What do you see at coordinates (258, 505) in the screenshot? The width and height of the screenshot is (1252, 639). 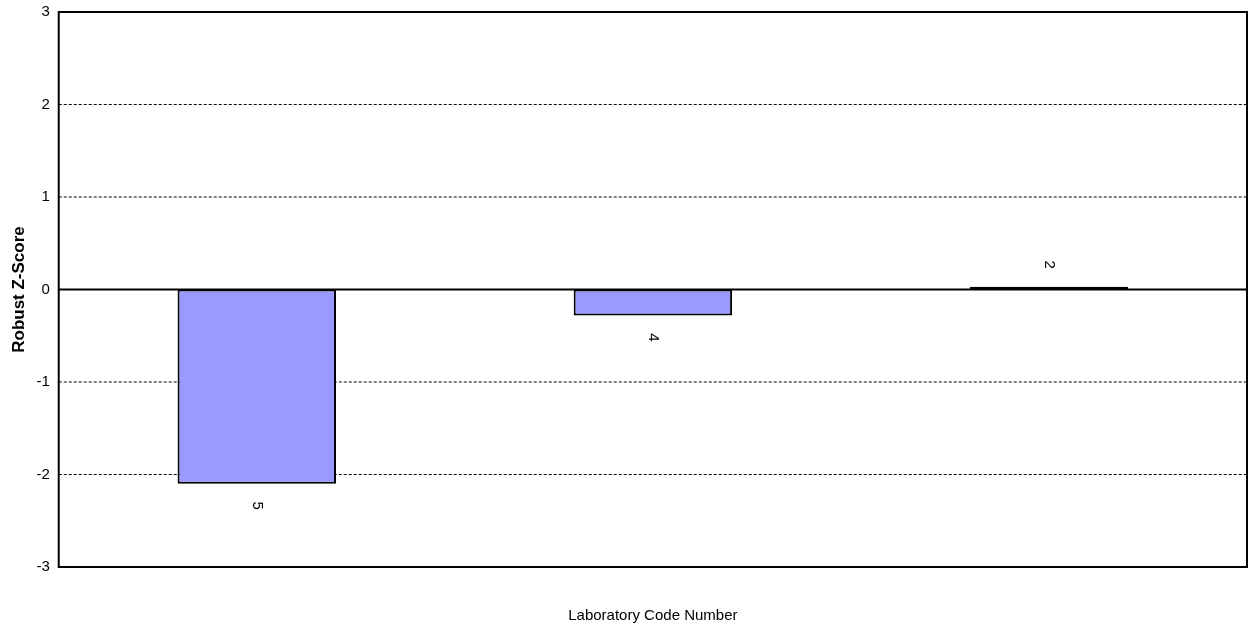 I see `x-tick-label: 5` at bounding box center [258, 505].